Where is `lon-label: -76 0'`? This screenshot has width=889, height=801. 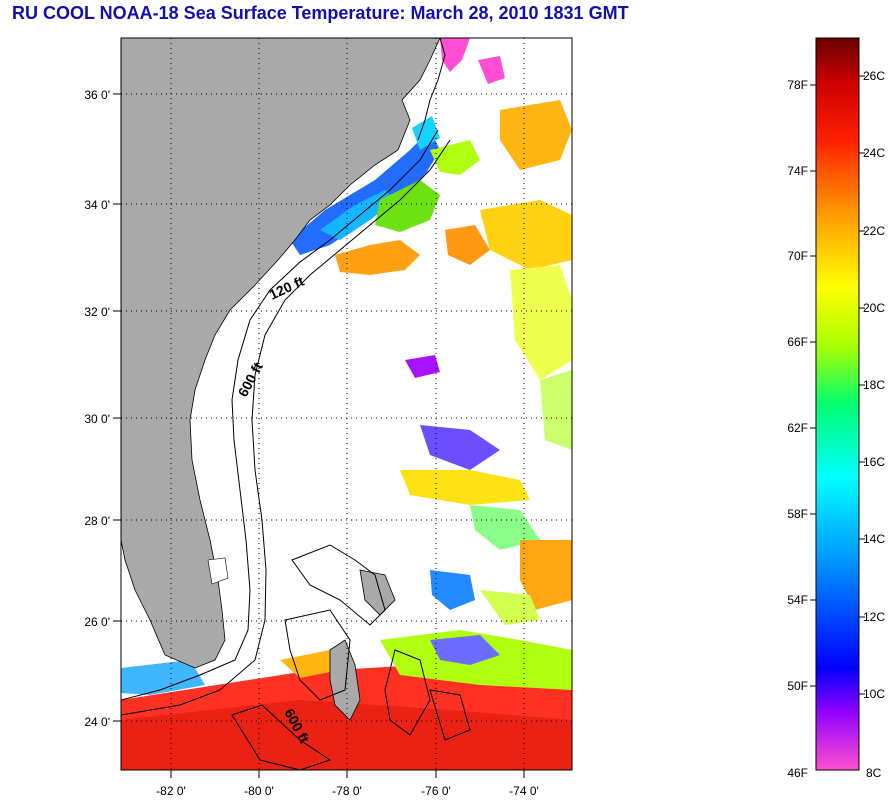 lon-label: -76 0' is located at coordinates (436, 791).